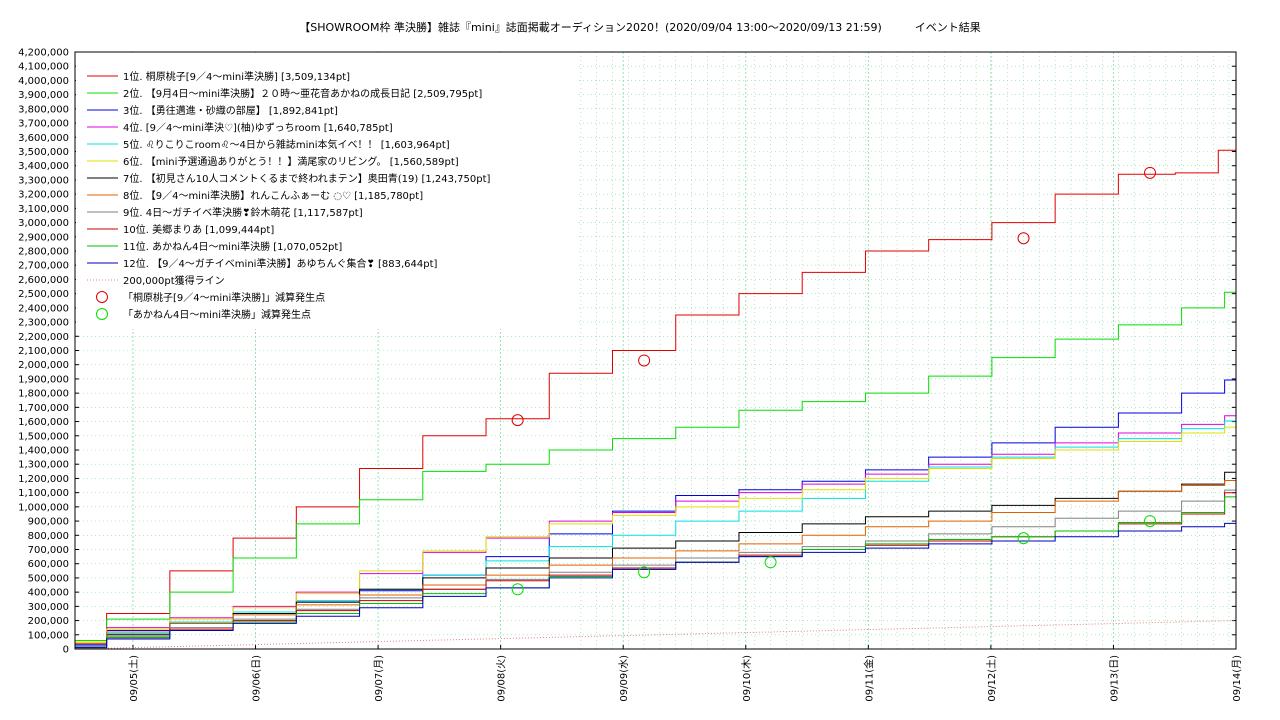 The height and width of the screenshot is (720, 1280). I want to click on y-tick-label: 1,500,000, so click(43, 436).